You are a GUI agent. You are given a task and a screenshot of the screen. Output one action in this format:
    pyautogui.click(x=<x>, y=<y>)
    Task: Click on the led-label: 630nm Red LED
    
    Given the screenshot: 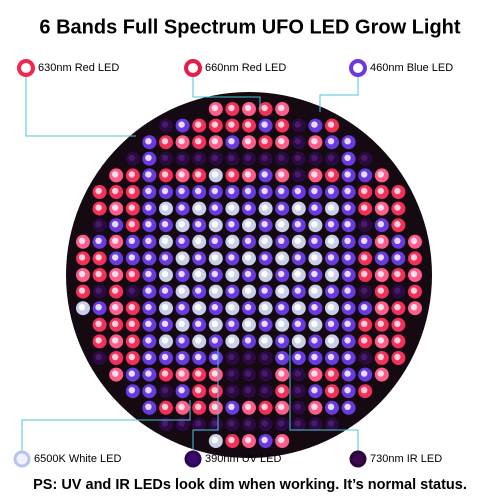 What is the action you would take?
    pyautogui.click(x=78, y=68)
    